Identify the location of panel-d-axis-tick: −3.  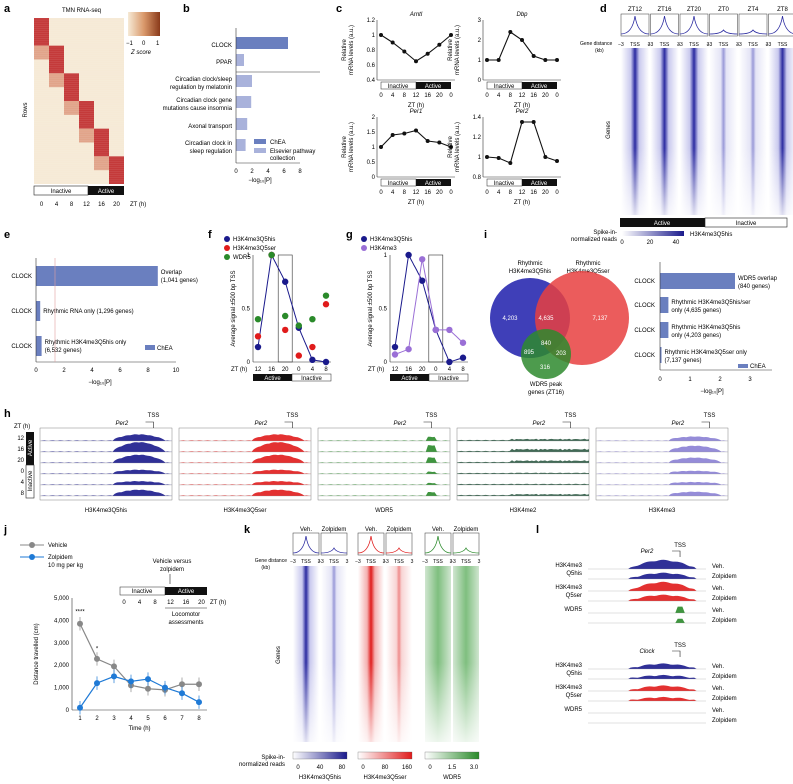
(710, 45).